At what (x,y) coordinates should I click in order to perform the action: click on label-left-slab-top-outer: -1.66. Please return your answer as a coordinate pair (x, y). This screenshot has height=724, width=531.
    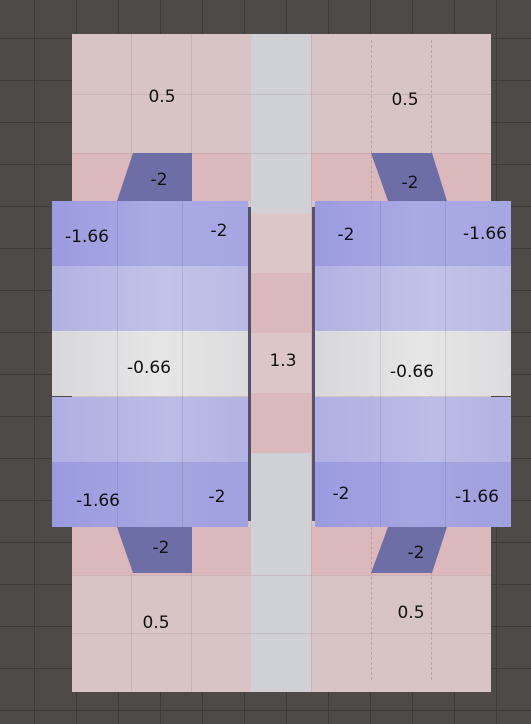
    Looking at the image, I should click on (87, 237).